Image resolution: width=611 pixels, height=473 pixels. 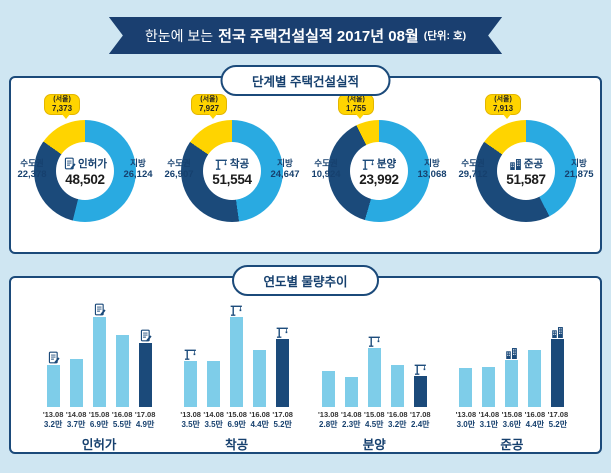 I want to click on bar-value-label: 2.8만, so click(x=328, y=424).